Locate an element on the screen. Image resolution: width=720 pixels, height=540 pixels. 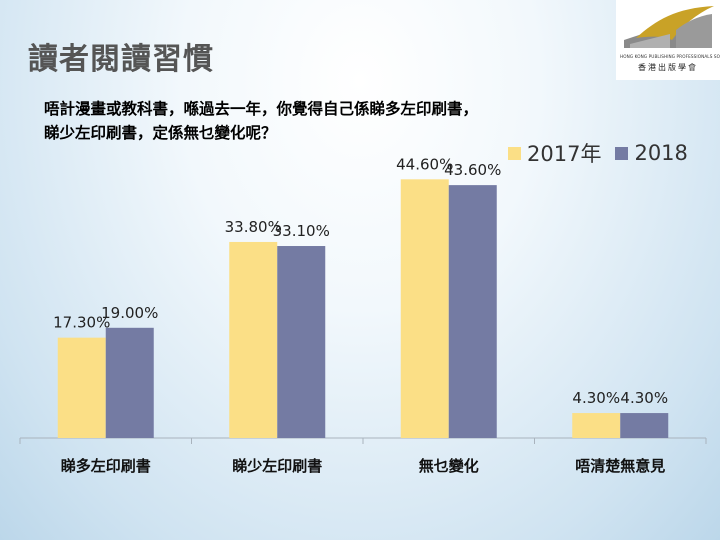
legend-item-2018: 2018 is located at coordinates (651, 153).